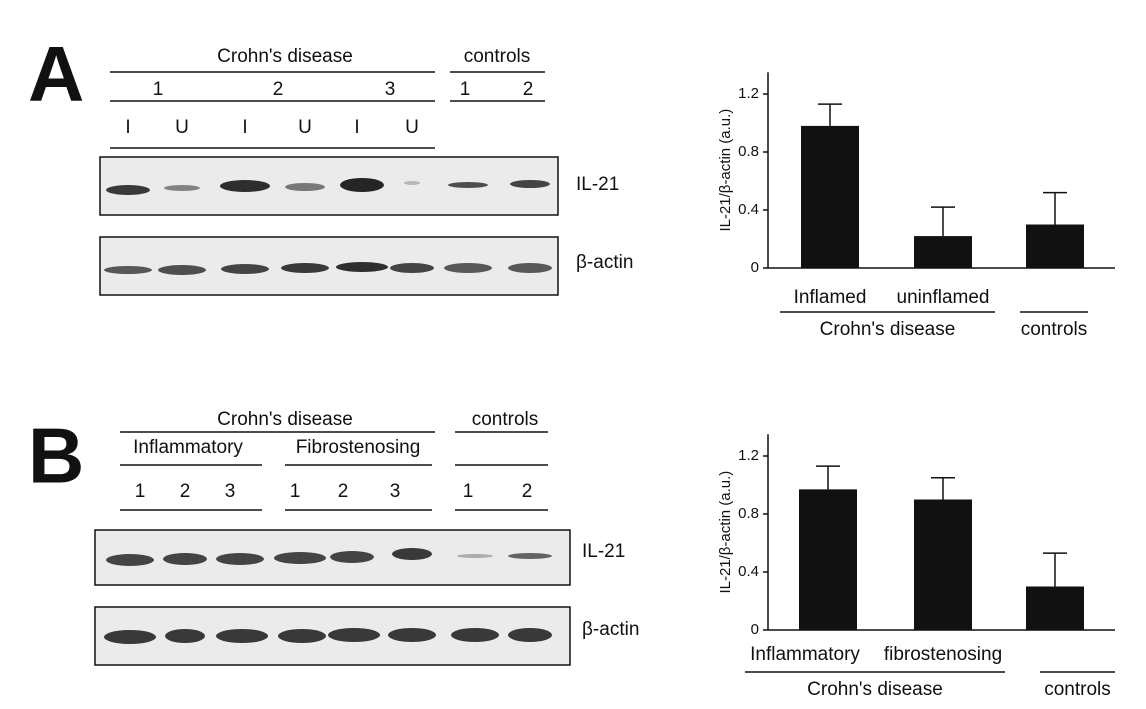 This screenshot has width=1146, height=709. I want to click on x-tick-label: Inflammatory, so click(805, 654).